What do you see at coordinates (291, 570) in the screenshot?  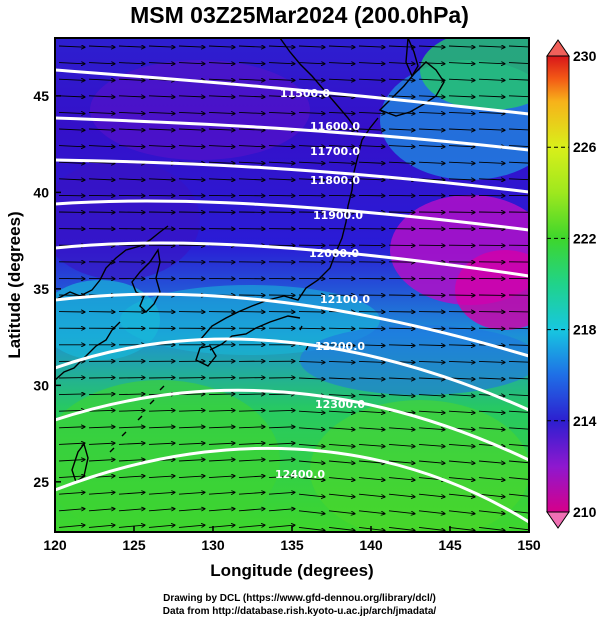 I see `x-axis-label: Longitude (degrees)` at bounding box center [291, 570].